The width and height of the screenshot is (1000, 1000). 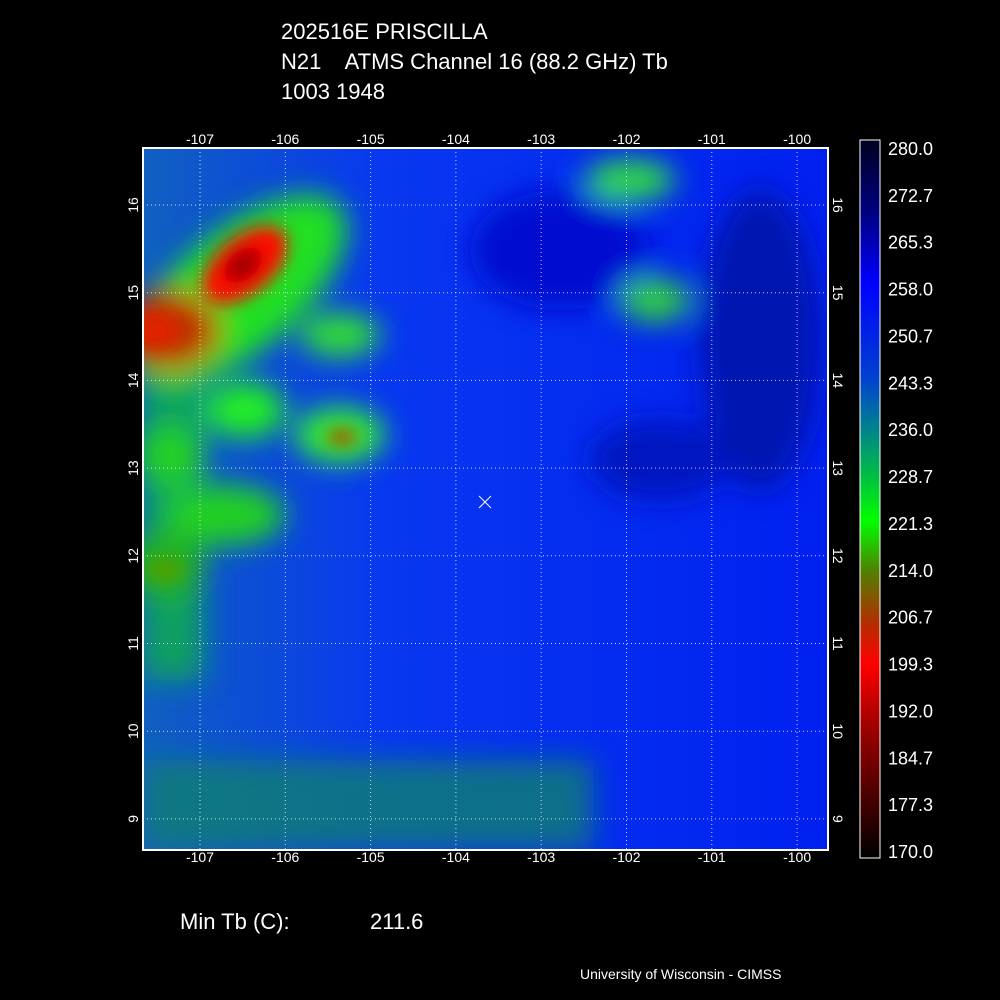 What do you see at coordinates (200, 139) in the screenshot?
I see `lon-label-top: -107` at bounding box center [200, 139].